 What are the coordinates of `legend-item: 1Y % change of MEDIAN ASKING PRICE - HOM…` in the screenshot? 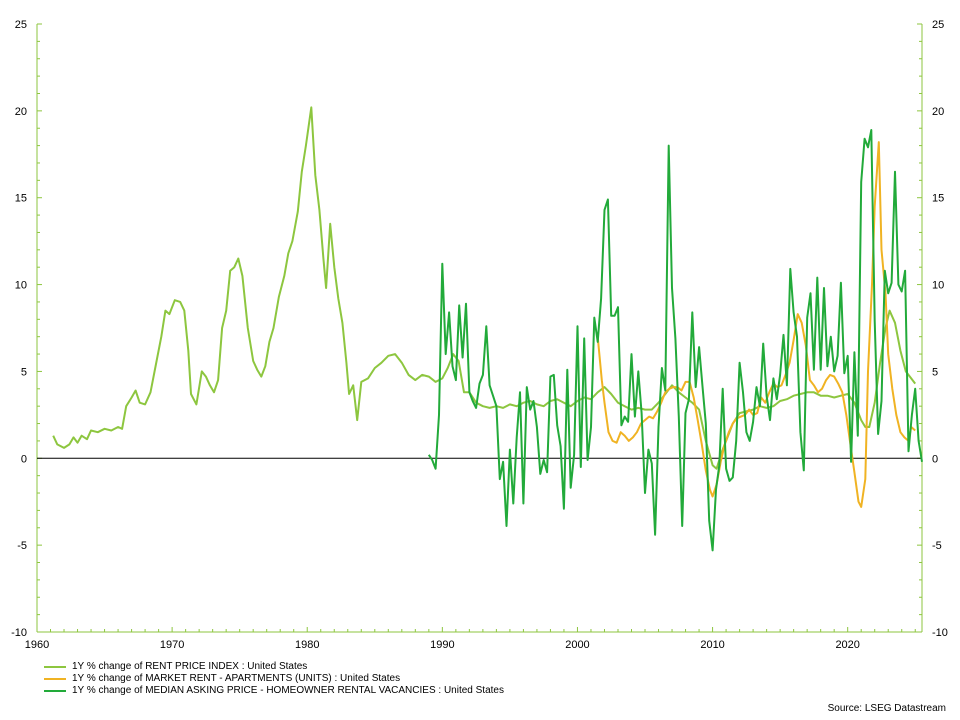 It's located at (274, 691).